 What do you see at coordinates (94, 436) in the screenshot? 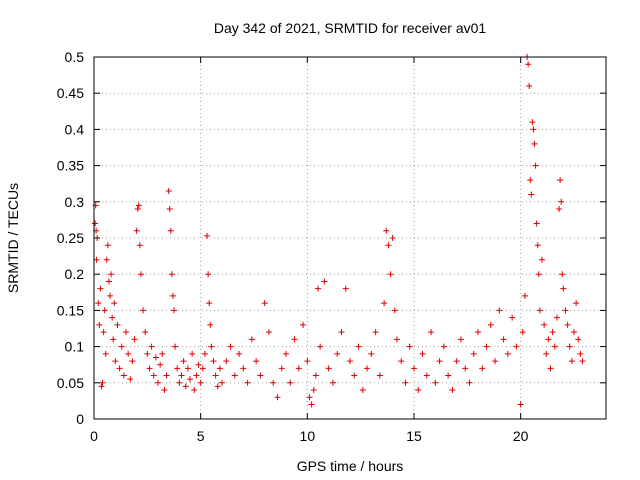
I see `x-tick-label: 0` at bounding box center [94, 436].